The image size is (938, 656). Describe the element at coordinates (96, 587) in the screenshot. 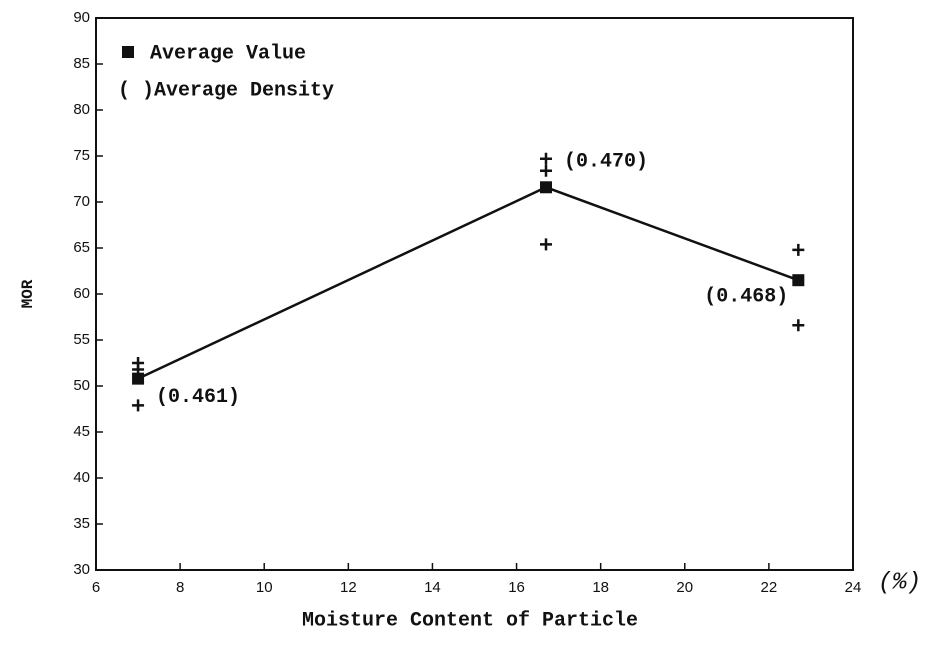

I see `x-tick-label: 6` at that location.